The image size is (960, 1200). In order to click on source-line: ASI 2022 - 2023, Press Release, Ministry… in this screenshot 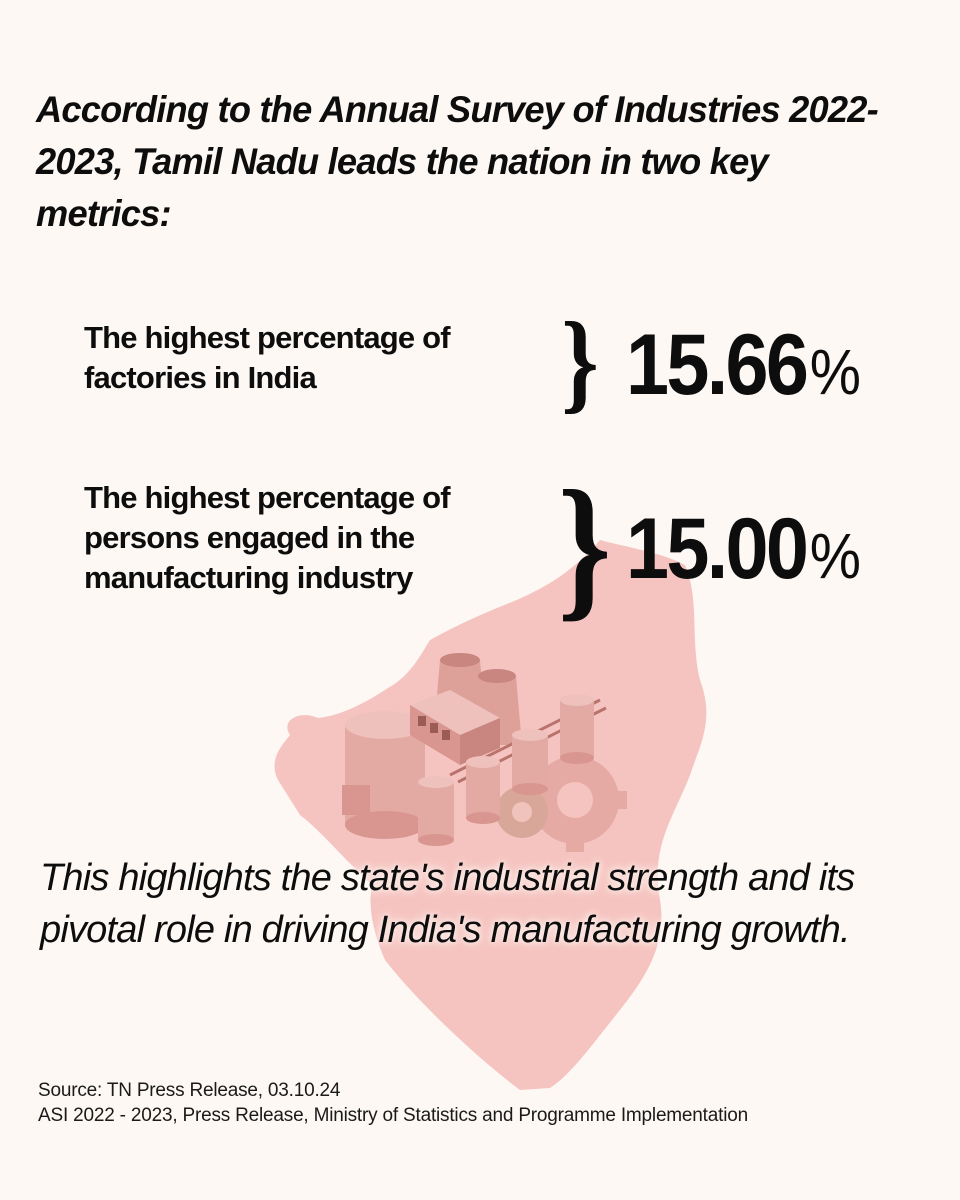, I will do `click(393, 1115)`.